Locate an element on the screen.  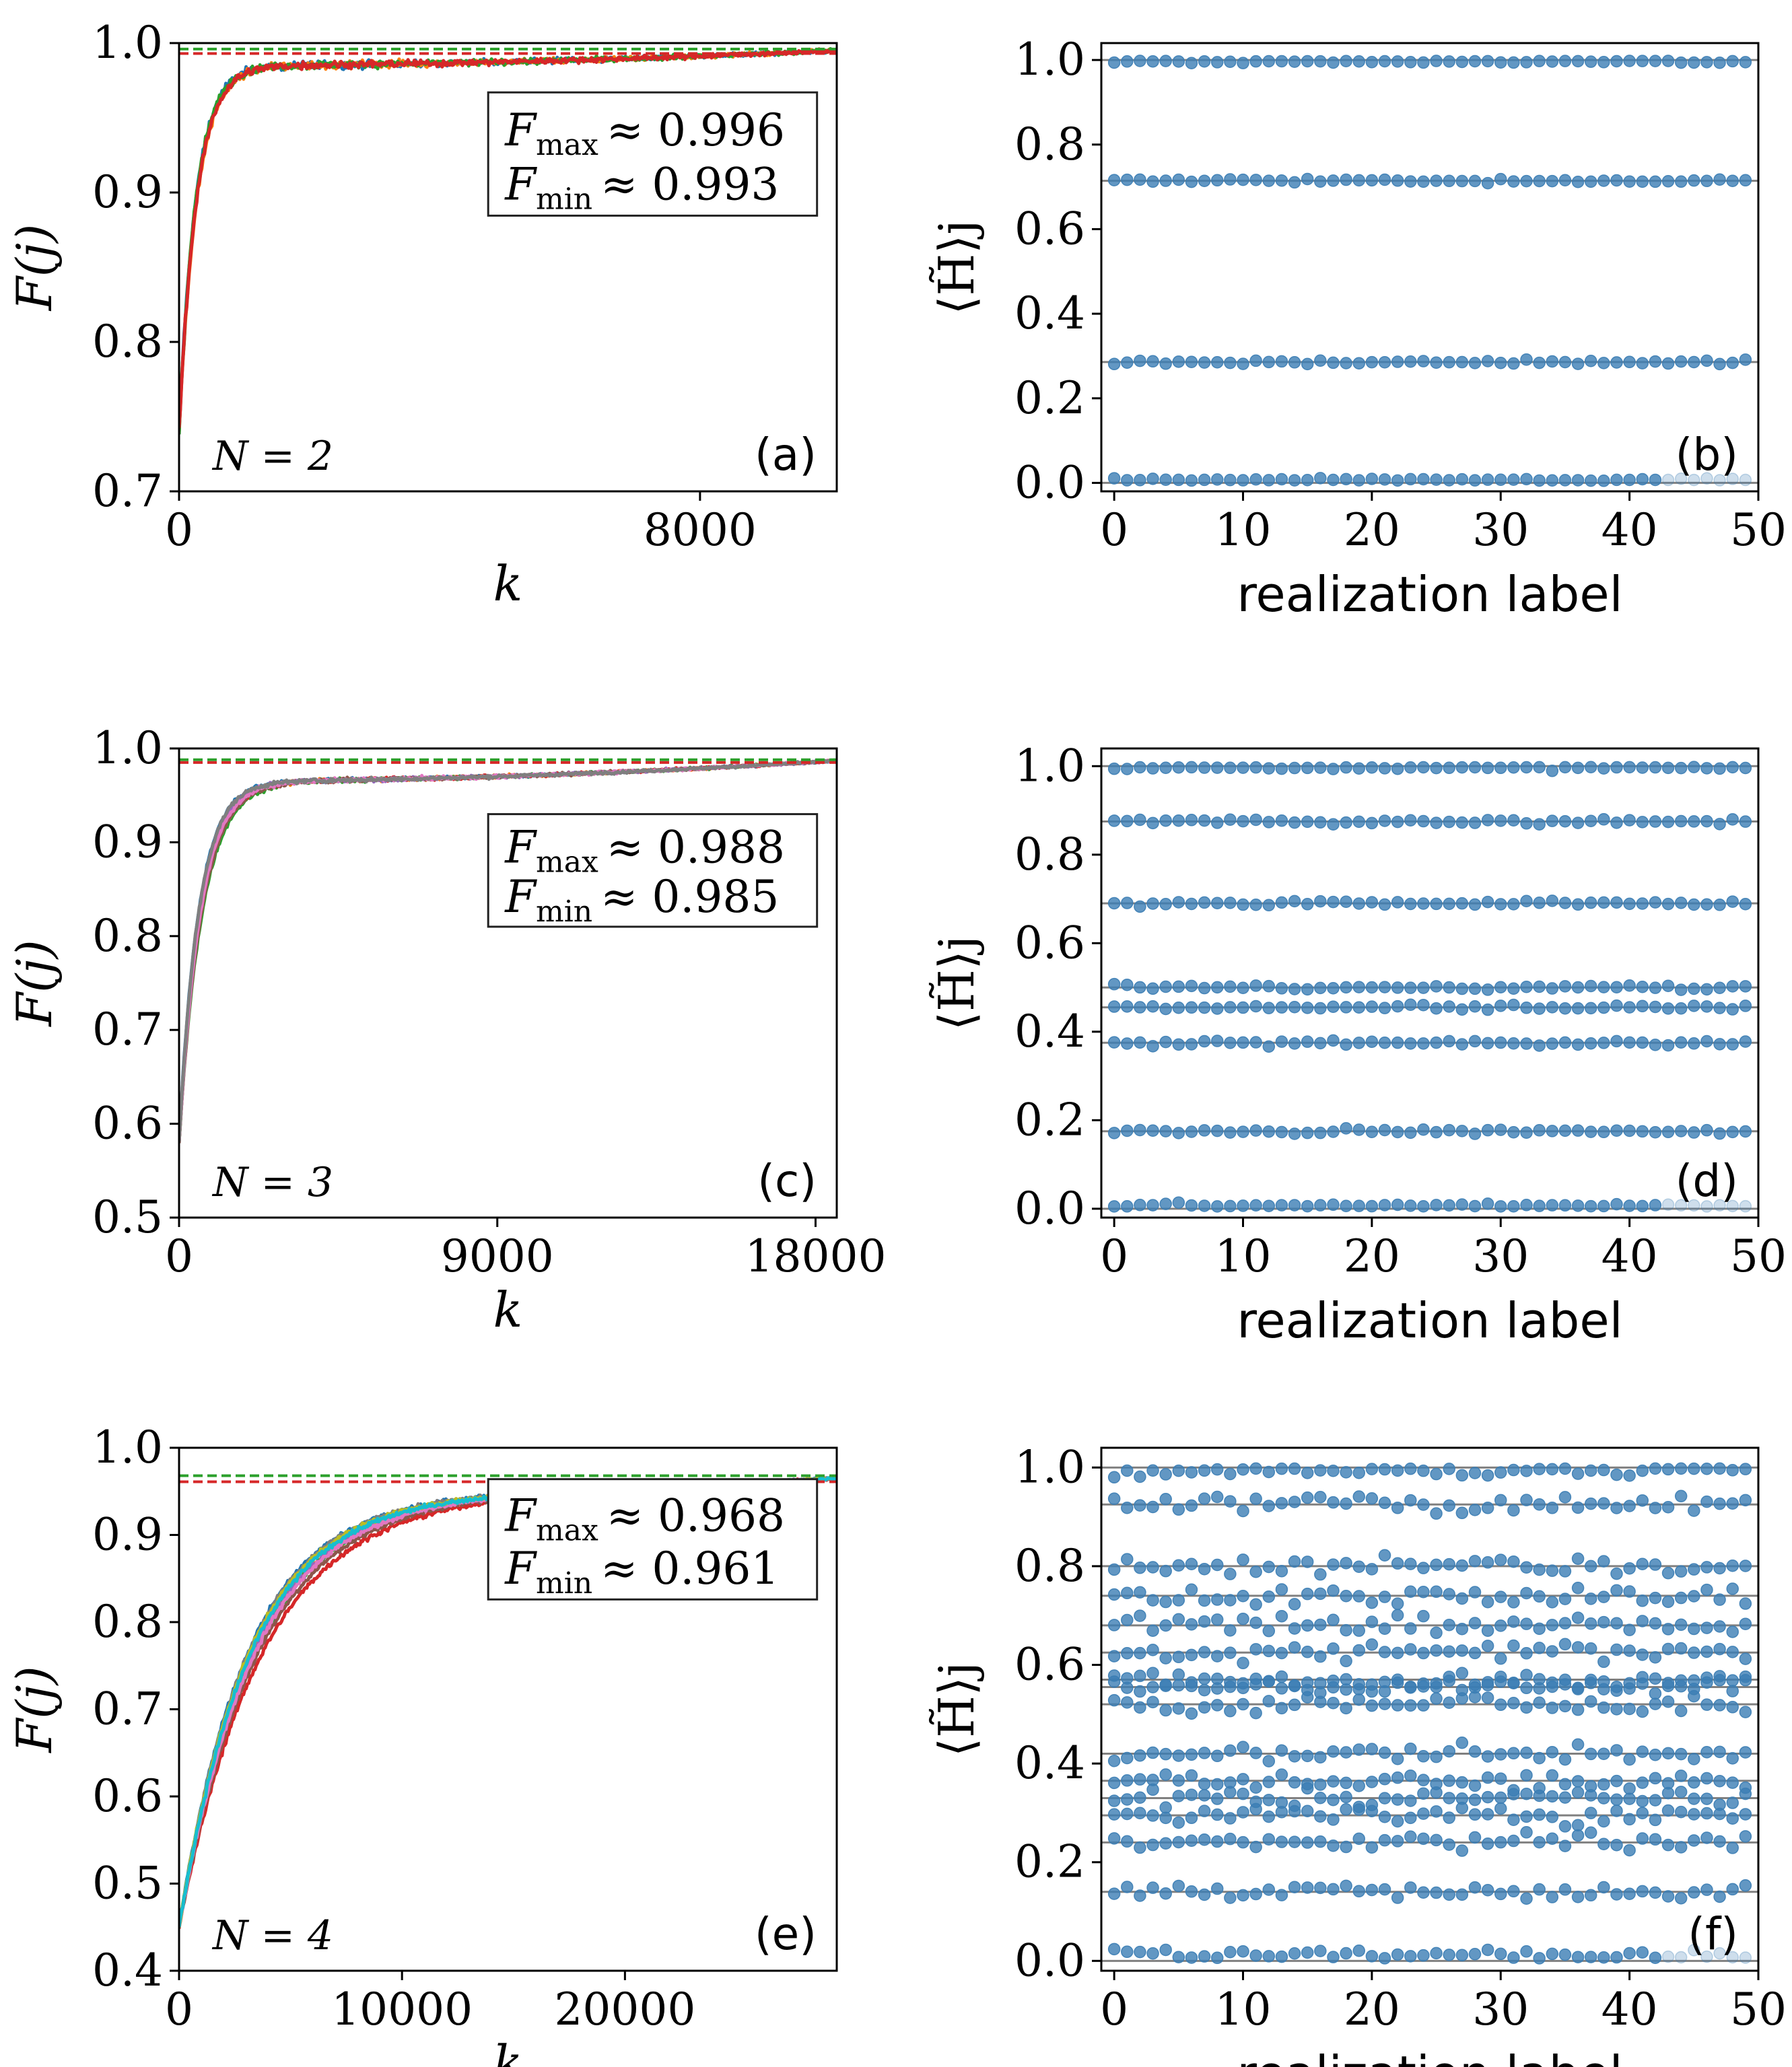
x-tick-label: 0 is located at coordinates (179, 530).